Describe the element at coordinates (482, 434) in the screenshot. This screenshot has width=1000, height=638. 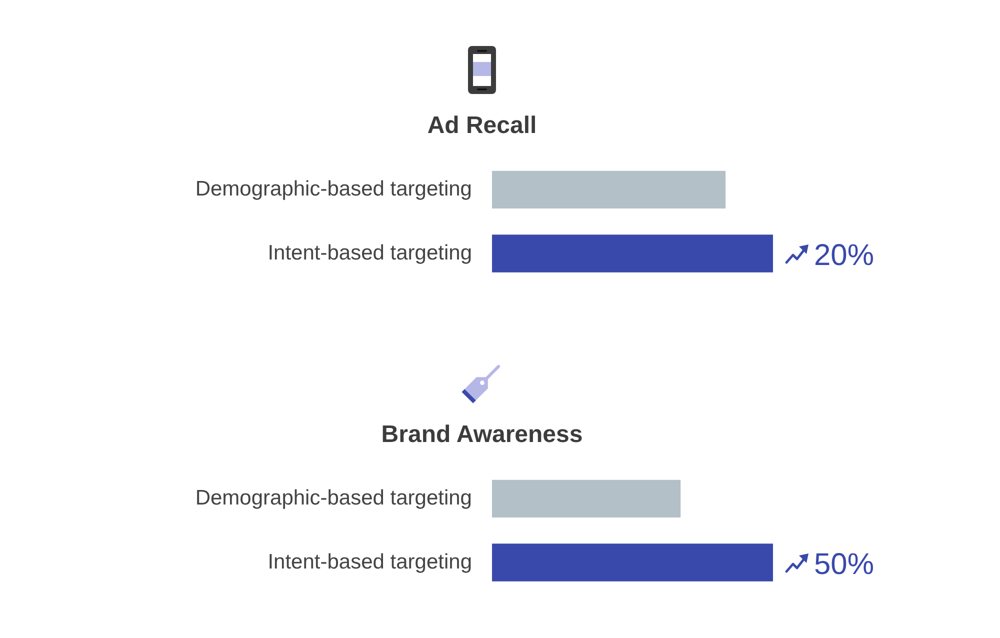
I see `chart-title: Brand Awareness` at that location.